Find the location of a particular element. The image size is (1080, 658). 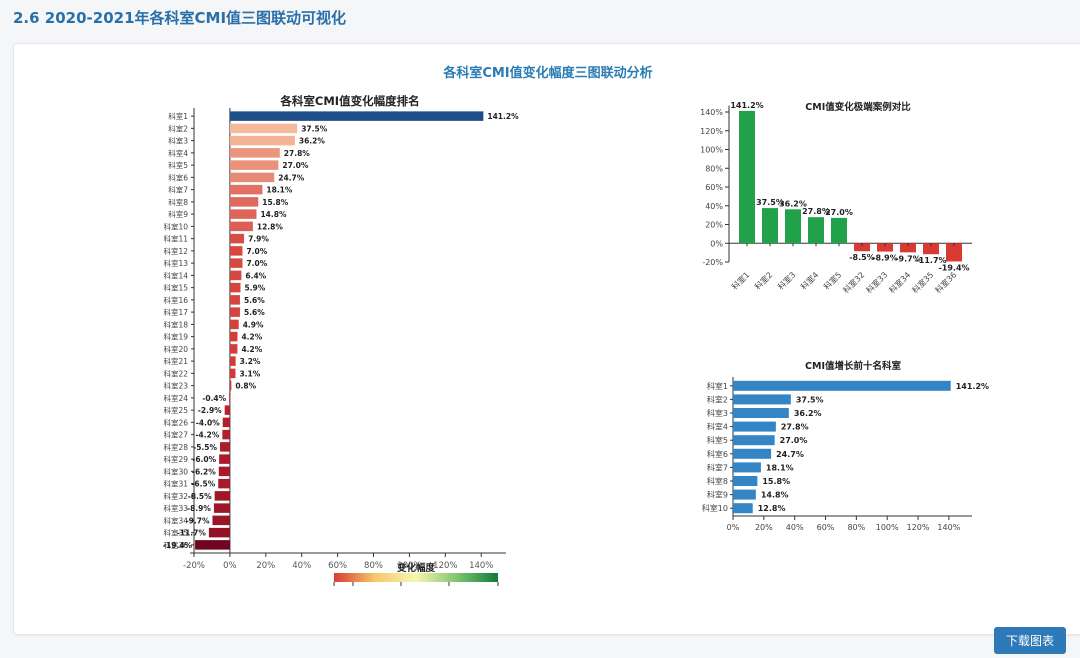

extreme-data-label: 141.2% is located at coordinates (746, 105).